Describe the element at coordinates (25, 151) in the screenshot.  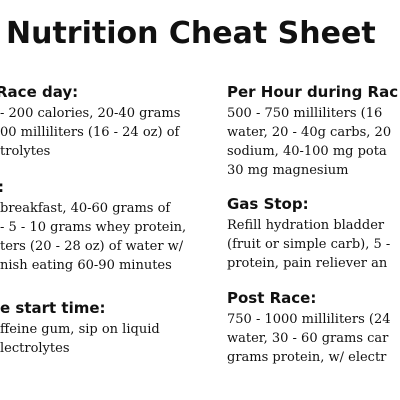
I see `body-line: trolytes` at that location.